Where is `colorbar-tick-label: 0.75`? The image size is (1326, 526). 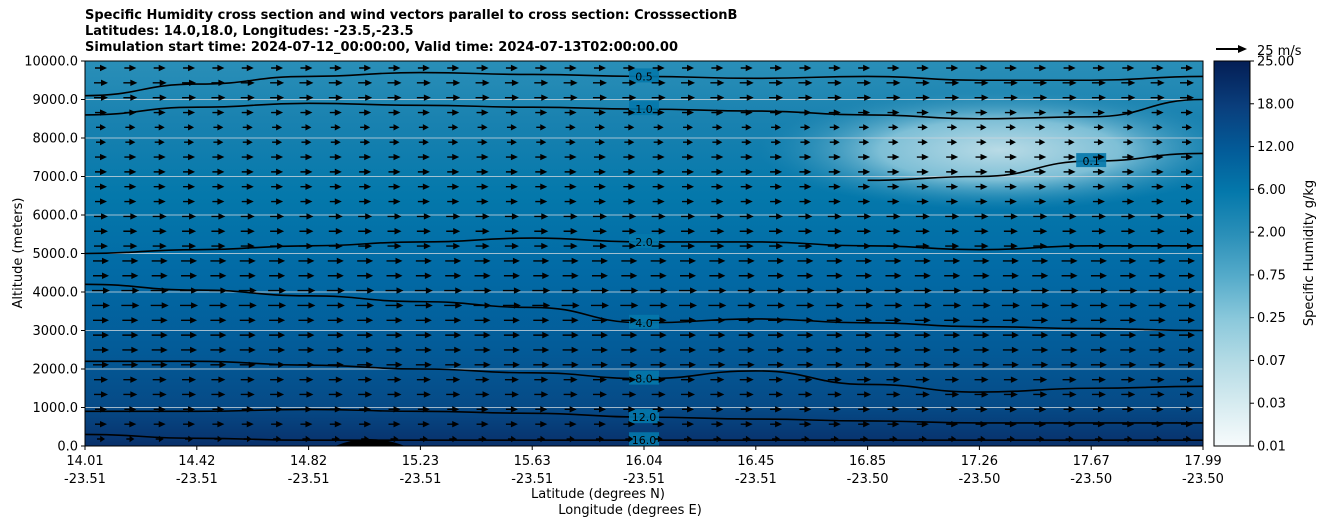
colorbar-tick-label: 0.75 is located at coordinates (1271, 275).